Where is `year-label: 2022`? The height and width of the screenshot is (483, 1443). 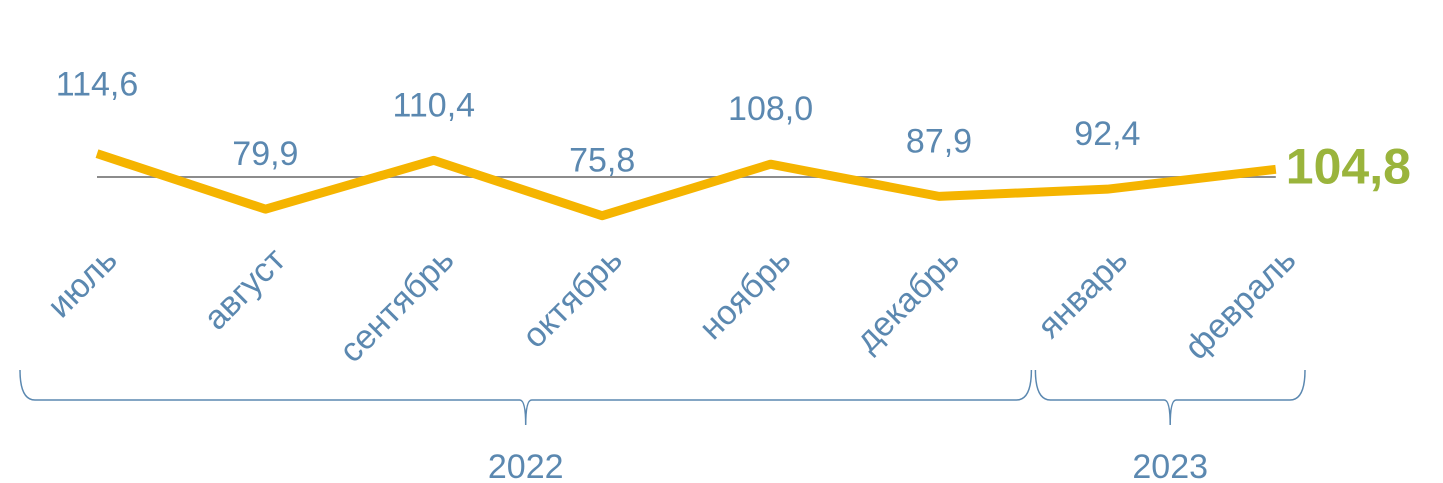
year-label: 2022 is located at coordinates (526, 465).